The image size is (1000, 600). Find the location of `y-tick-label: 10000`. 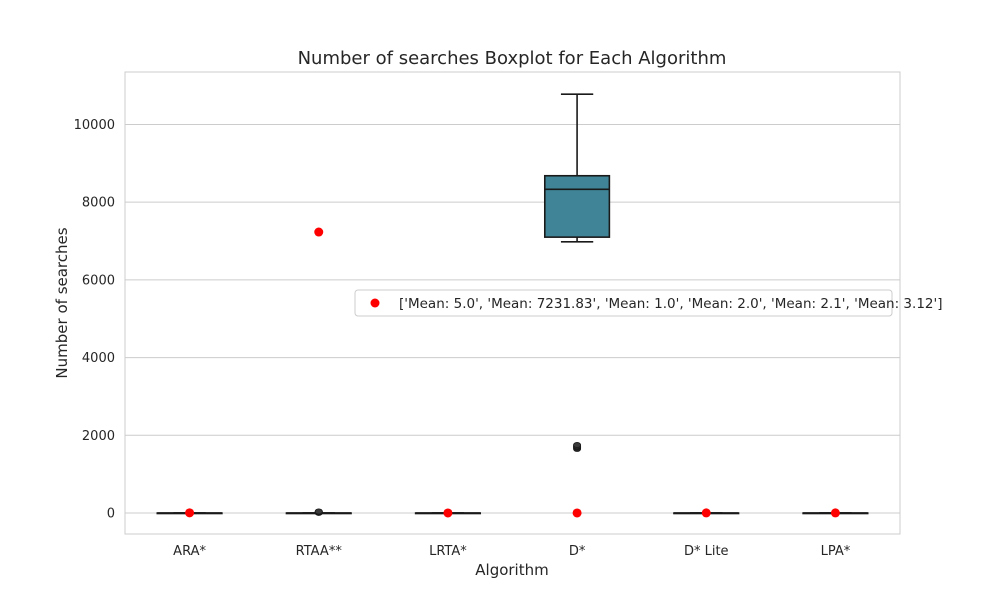

y-tick-label: 10000 is located at coordinates (94, 125).